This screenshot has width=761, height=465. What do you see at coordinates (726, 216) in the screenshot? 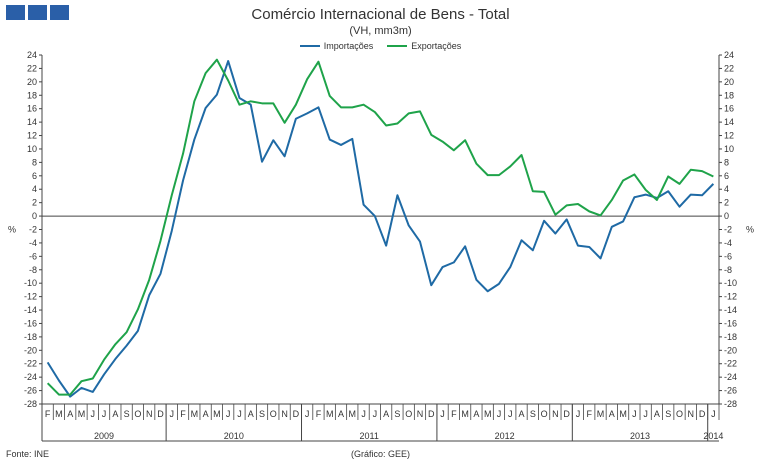
I see `y-tick-label-right: 0` at bounding box center [726, 216].